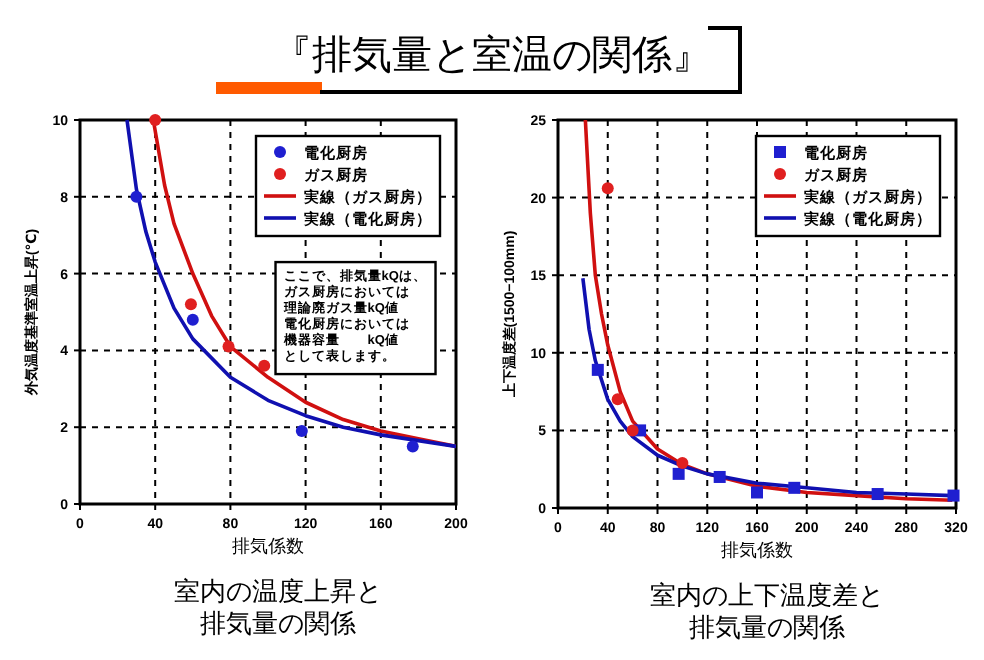 This screenshot has width=984, height=660. I want to click on text: 室内の上下温度差と, so click(767, 595).